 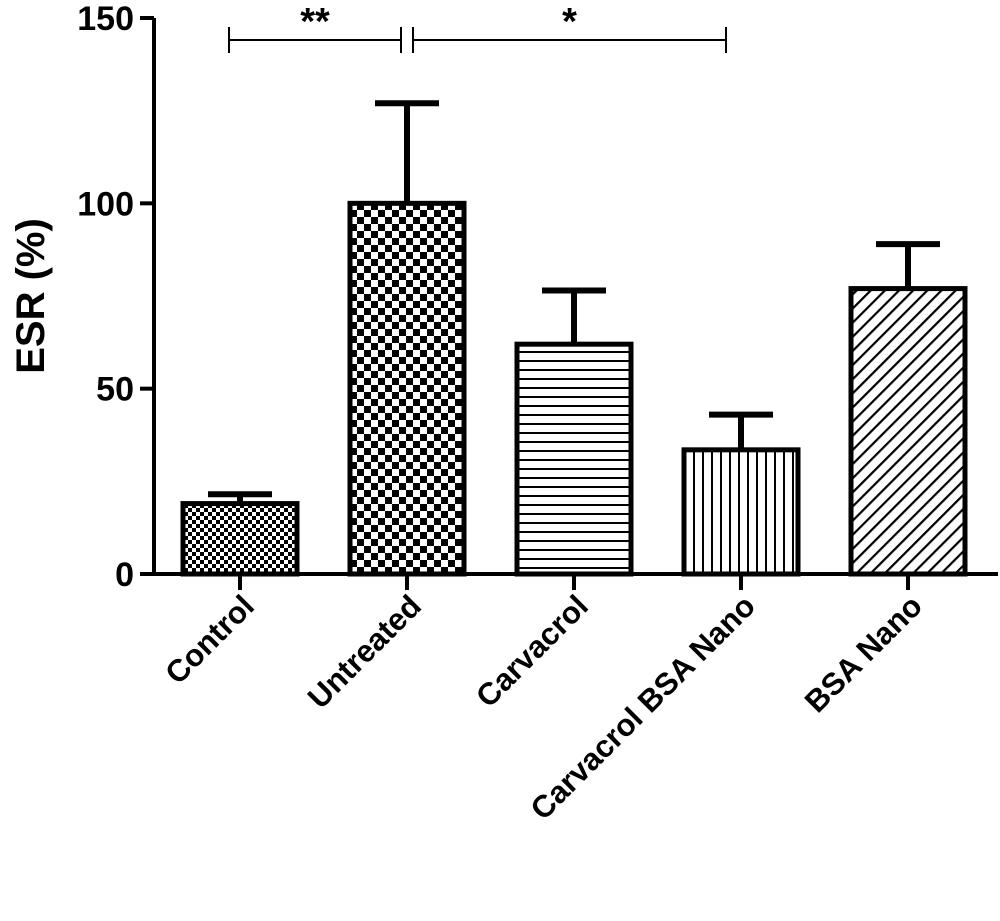 What do you see at coordinates (407, 388) in the screenshot?
I see `bar-untreated` at bounding box center [407, 388].